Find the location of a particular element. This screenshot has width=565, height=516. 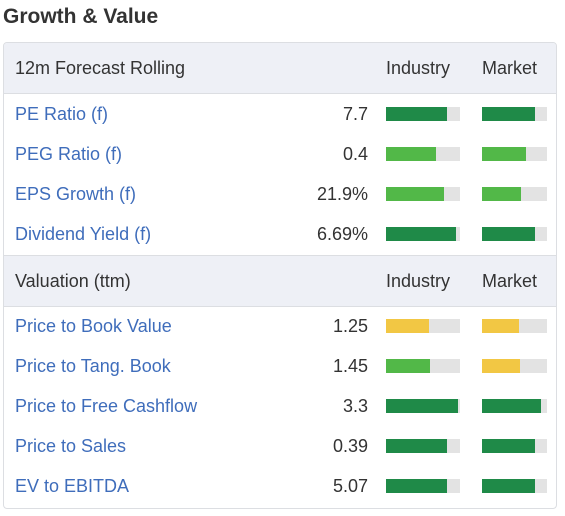

metric-link: Price to Book Value is located at coordinates (93, 326).